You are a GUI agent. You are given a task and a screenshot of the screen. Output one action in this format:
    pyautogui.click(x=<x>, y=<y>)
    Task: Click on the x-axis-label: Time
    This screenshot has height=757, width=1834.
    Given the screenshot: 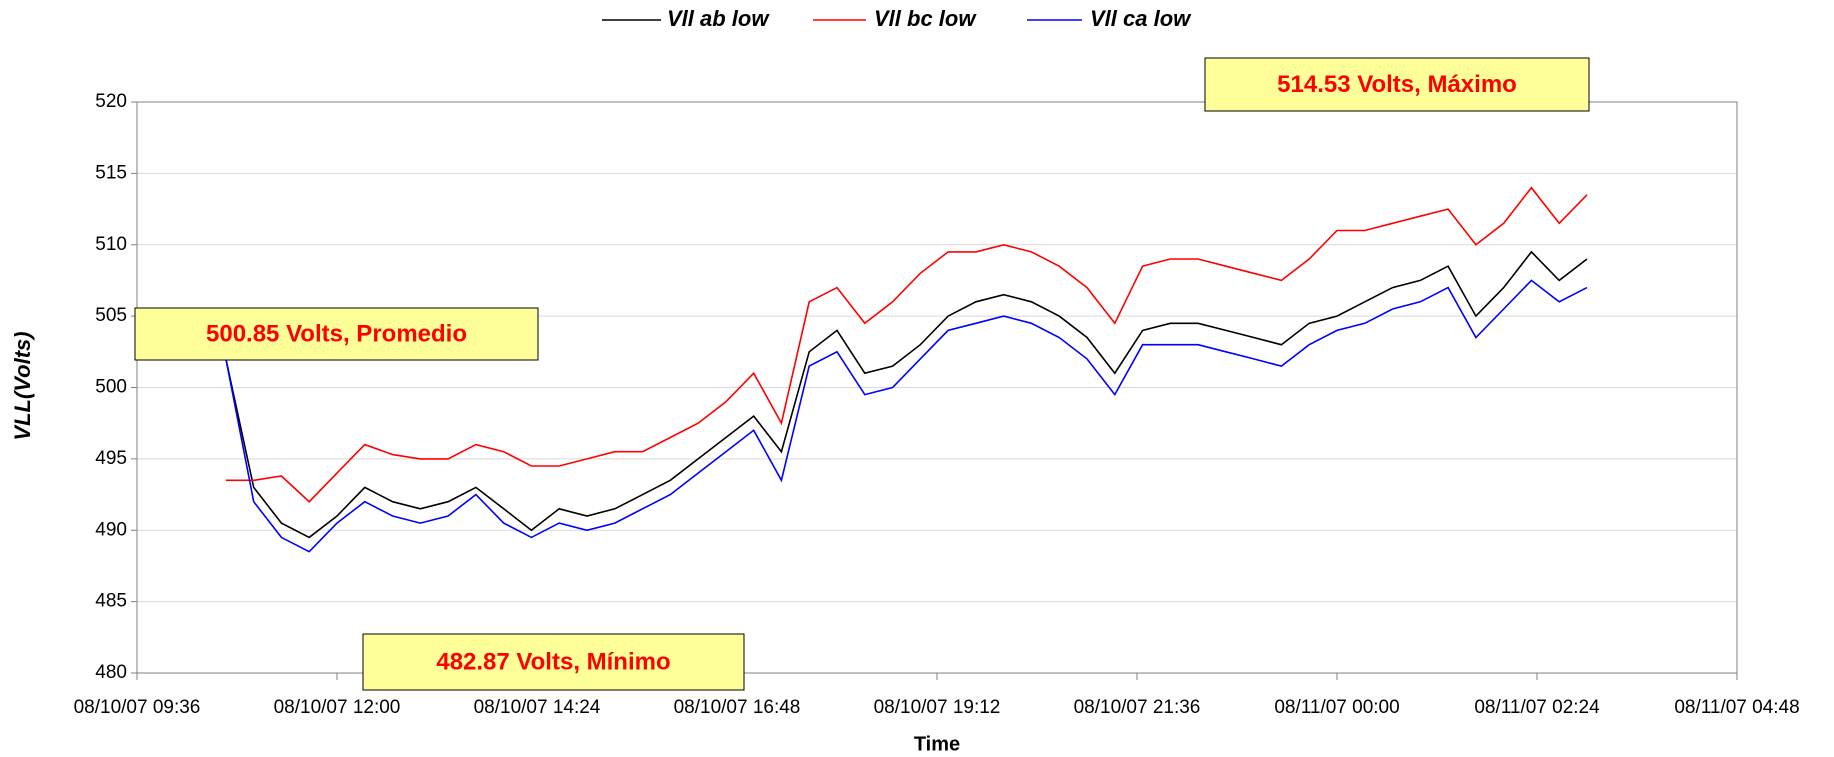 What is the action you would take?
    pyautogui.click(x=937, y=744)
    